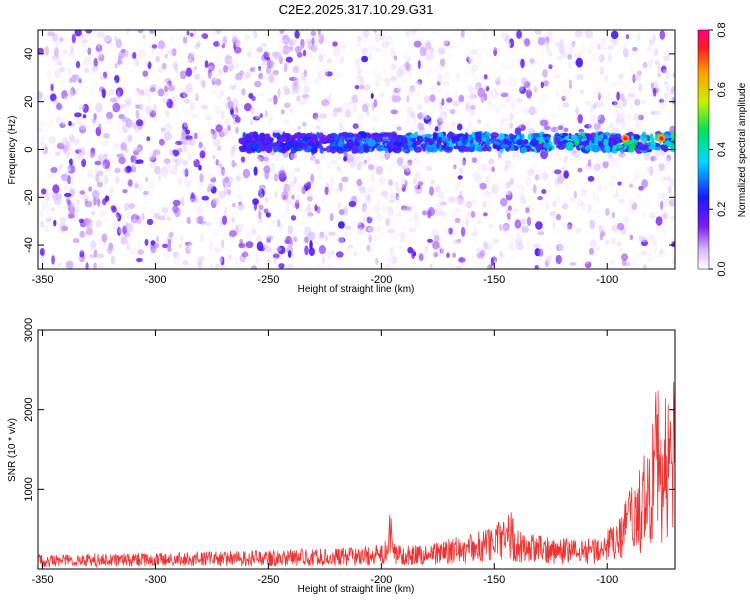 The image size is (750, 600). I want to click on y-tick-label: -20, so click(29, 197).